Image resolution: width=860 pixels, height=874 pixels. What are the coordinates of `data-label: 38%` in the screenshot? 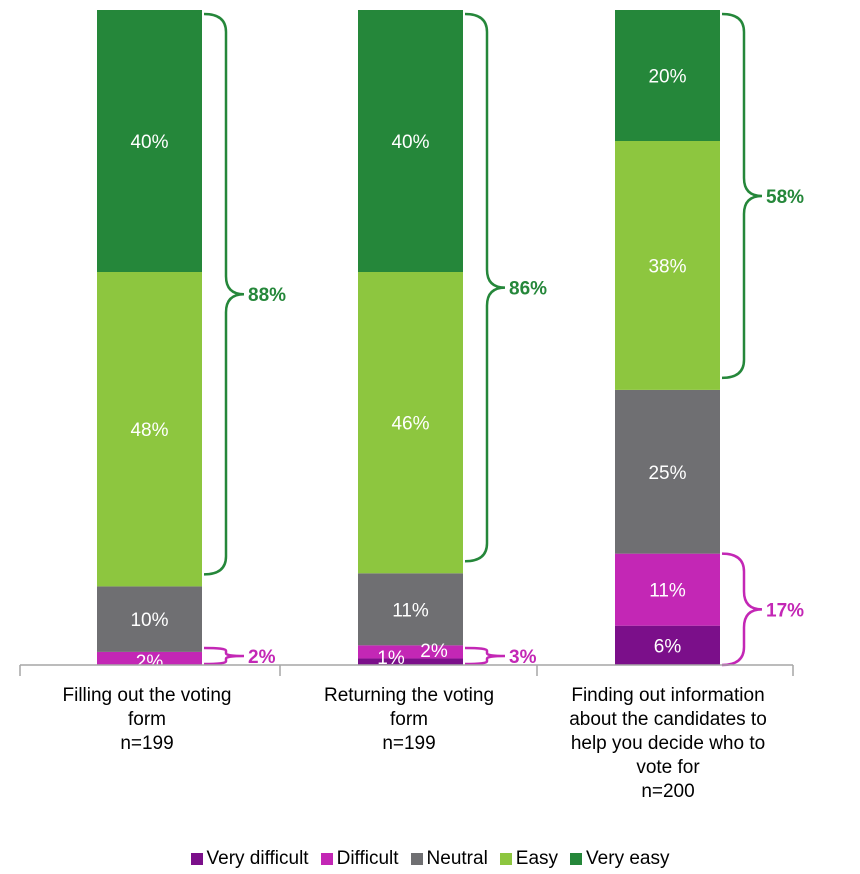 It's located at (667, 266).